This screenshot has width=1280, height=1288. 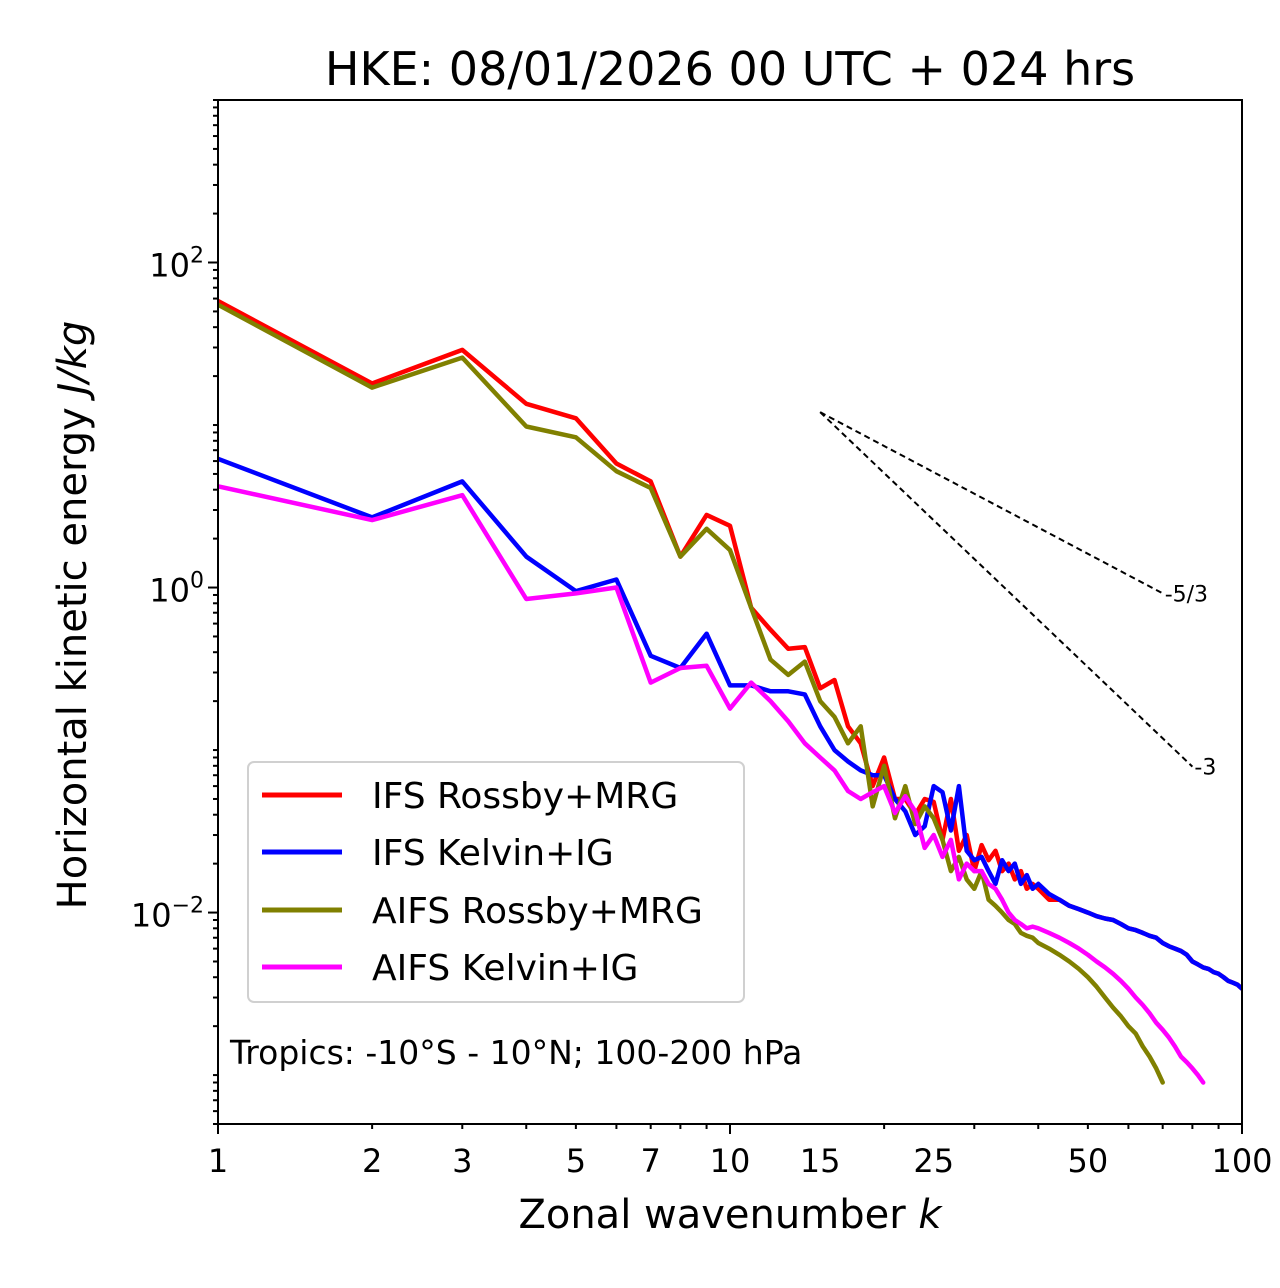 I want to click on reference-slopes: -5/3 -3, so click(x=1017, y=596).